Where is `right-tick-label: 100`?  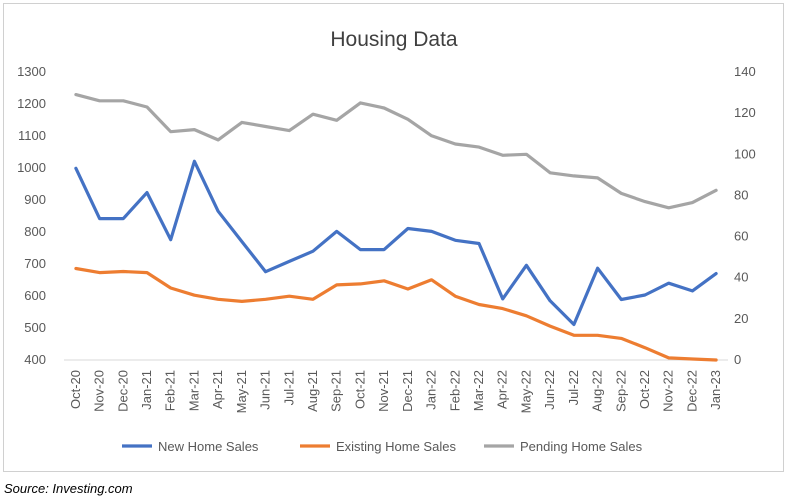 right-tick-label: 100 is located at coordinates (745, 153).